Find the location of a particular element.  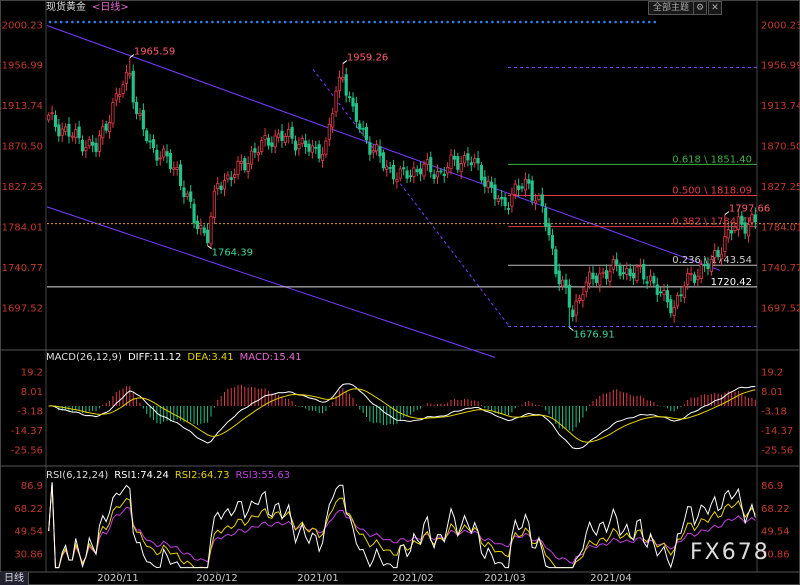

rsi-left-tick: 86.9 is located at coordinates (32, 486).